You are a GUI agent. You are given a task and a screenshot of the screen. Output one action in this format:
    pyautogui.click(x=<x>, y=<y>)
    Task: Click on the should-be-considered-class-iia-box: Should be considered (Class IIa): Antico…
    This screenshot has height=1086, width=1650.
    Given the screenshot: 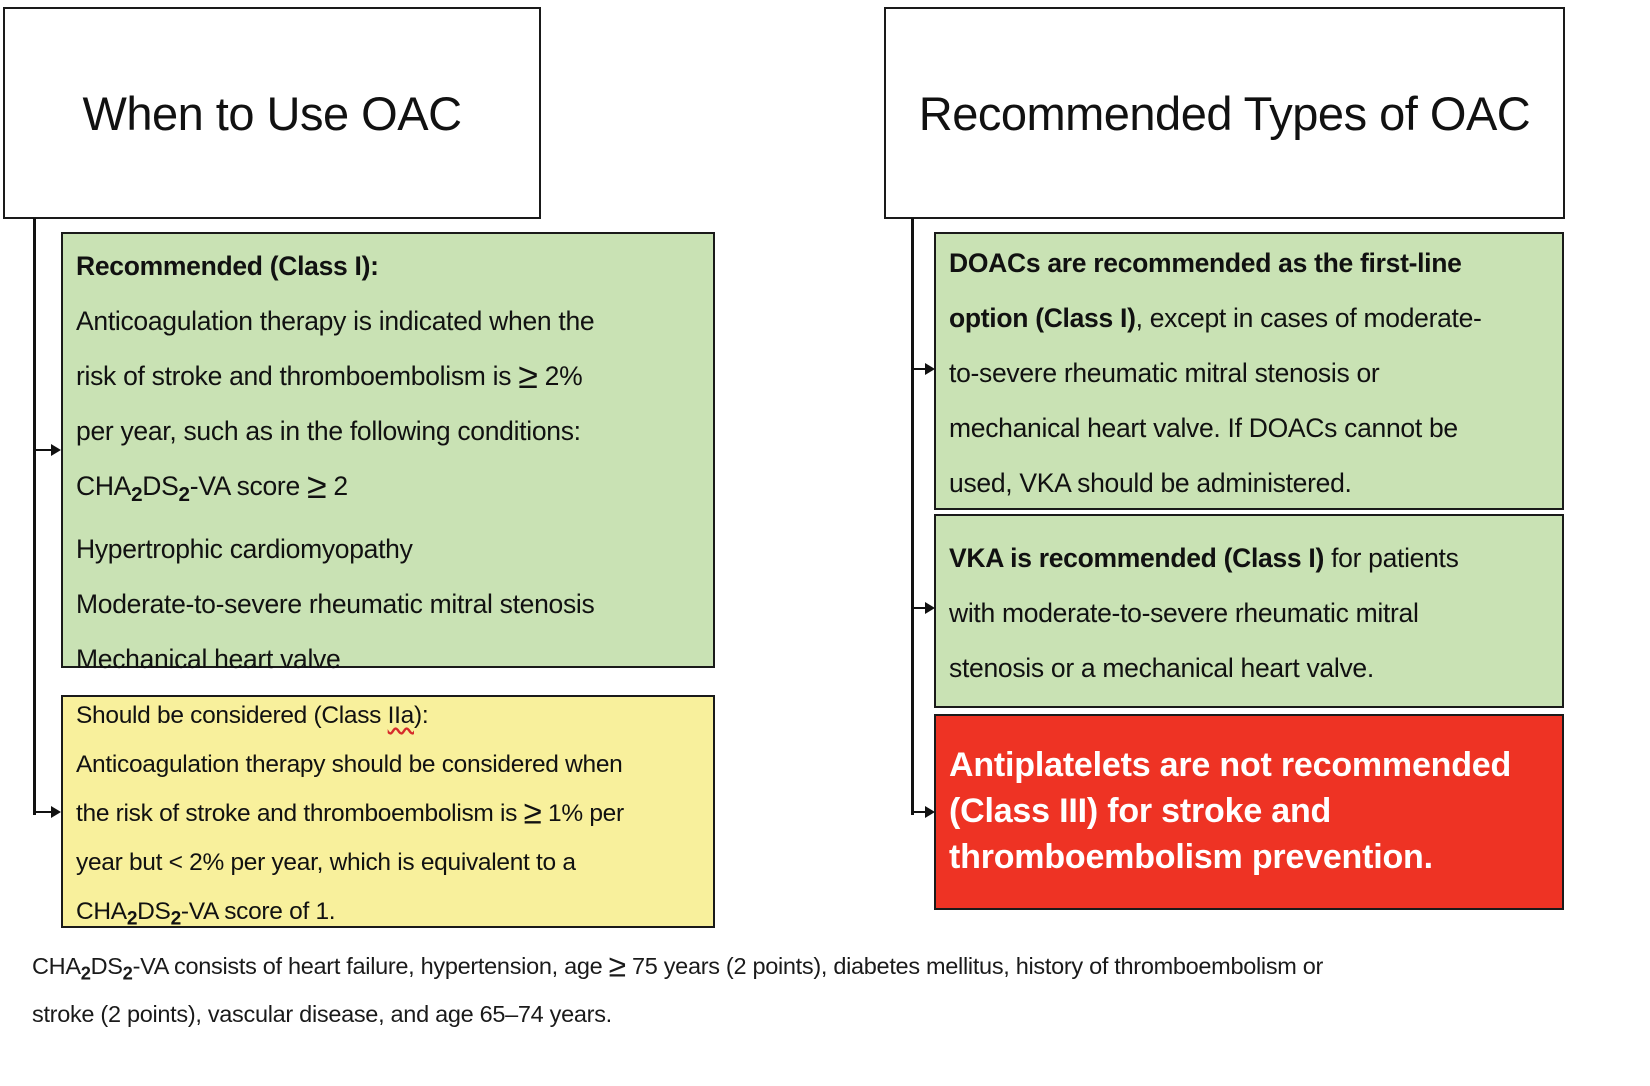 What is the action you would take?
    pyautogui.click(x=388, y=812)
    